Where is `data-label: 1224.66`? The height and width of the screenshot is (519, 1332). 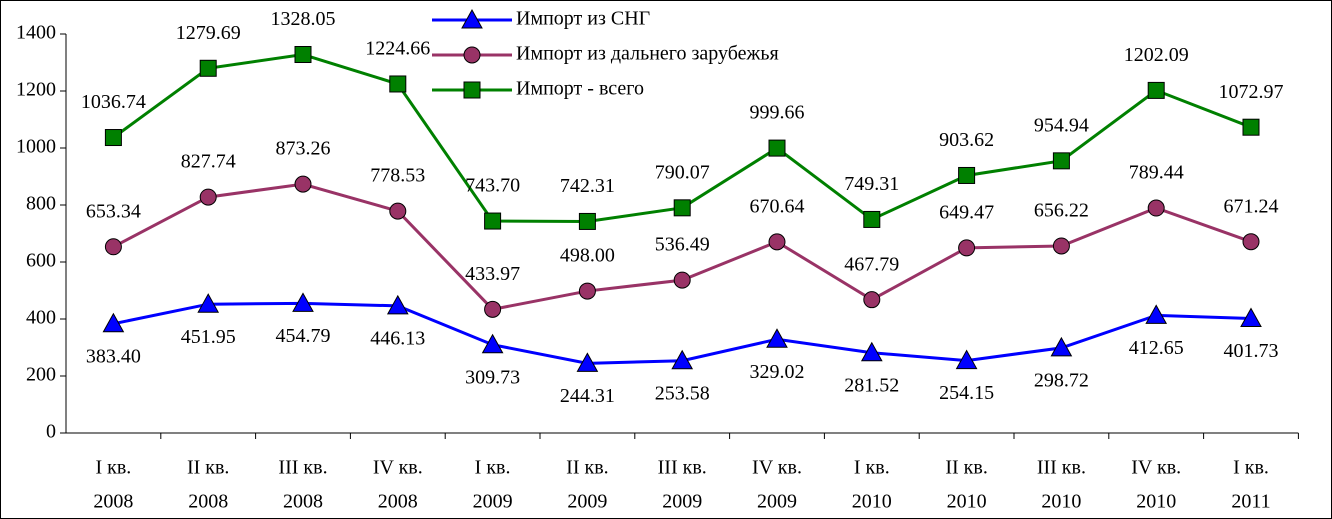
data-label: 1224.66 is located at coordinates (397, 49).